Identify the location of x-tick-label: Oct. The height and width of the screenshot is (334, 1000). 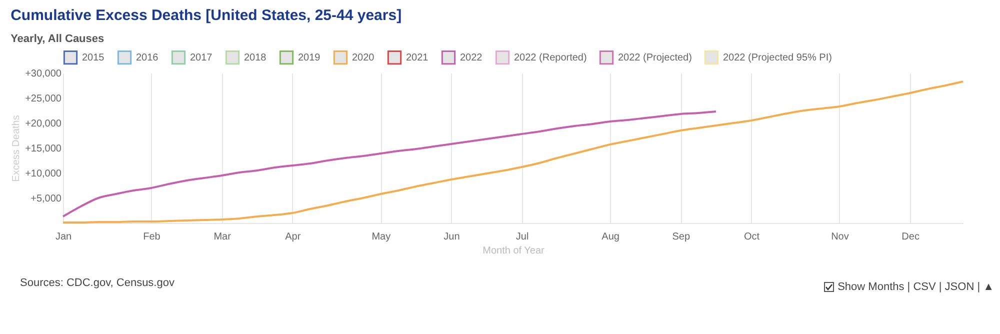
(752, 237).